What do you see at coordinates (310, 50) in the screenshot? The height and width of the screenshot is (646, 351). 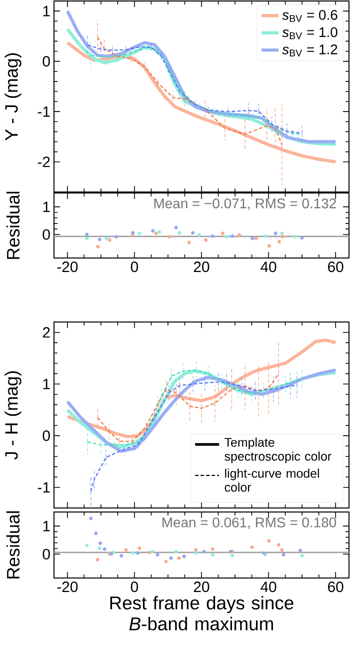 I see `legend-label: s$_{BV}$ = 1.2` at bounding box center [310, 50].